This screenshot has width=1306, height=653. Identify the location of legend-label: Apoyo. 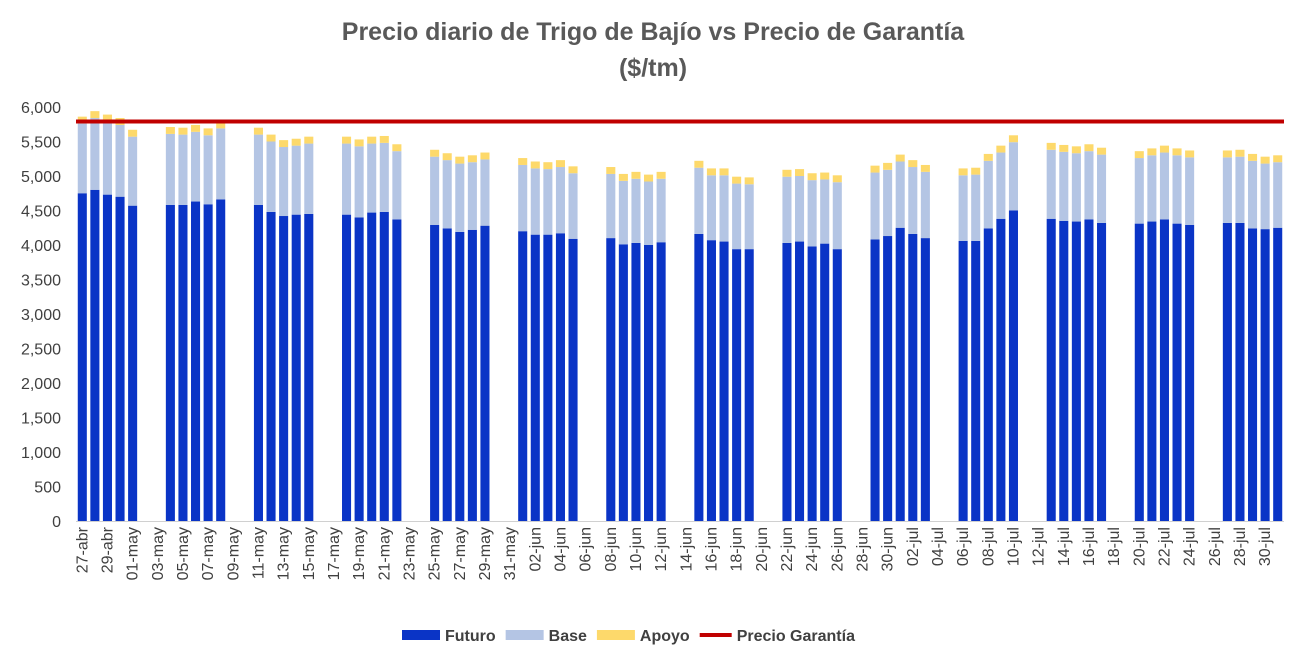
(665, 636).